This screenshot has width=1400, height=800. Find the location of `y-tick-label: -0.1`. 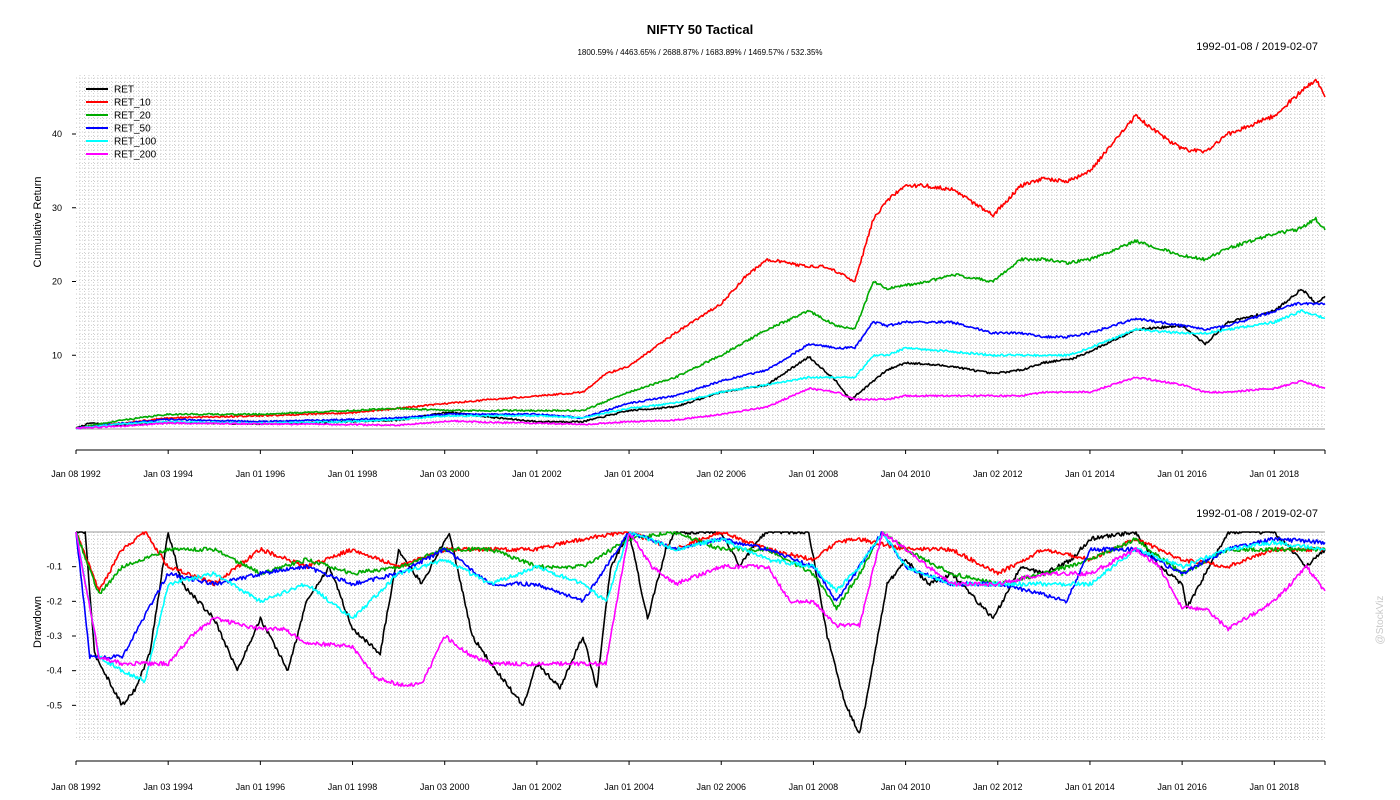

y-tick-label: -0.1 is located at coordinates (54, 567).